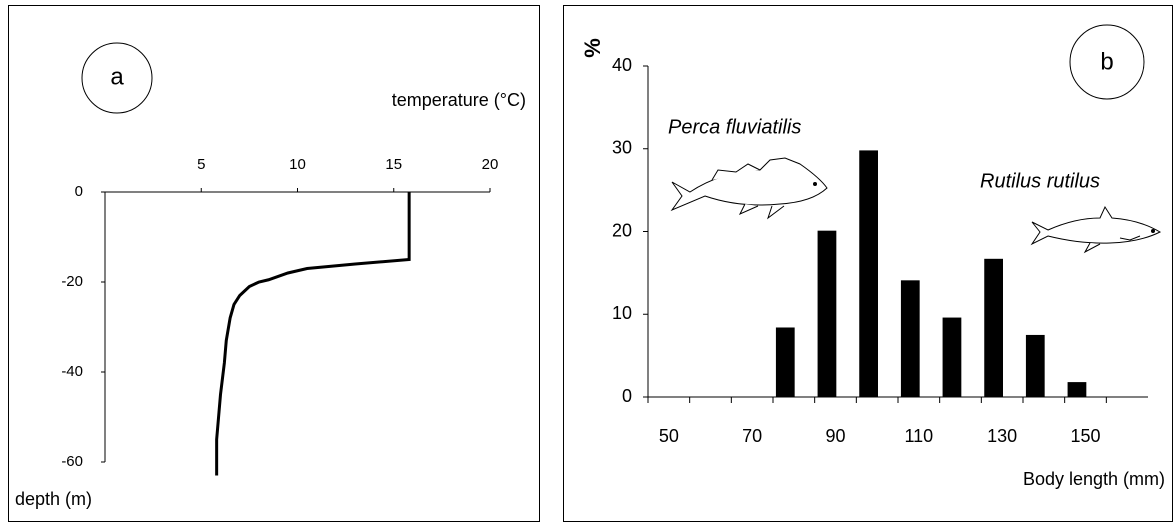  Describe the element at coordinates (752, 436) in the screenshot. I see `x-tick-label: 70` at that location.